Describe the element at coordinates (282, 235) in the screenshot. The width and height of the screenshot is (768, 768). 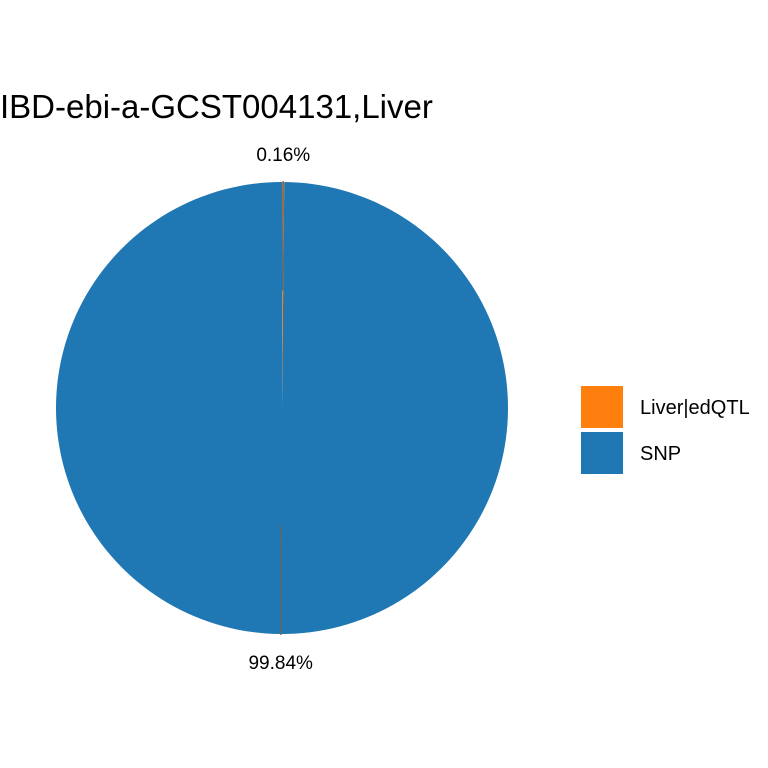
I see `leader-line-liver-edqtl` at that location.